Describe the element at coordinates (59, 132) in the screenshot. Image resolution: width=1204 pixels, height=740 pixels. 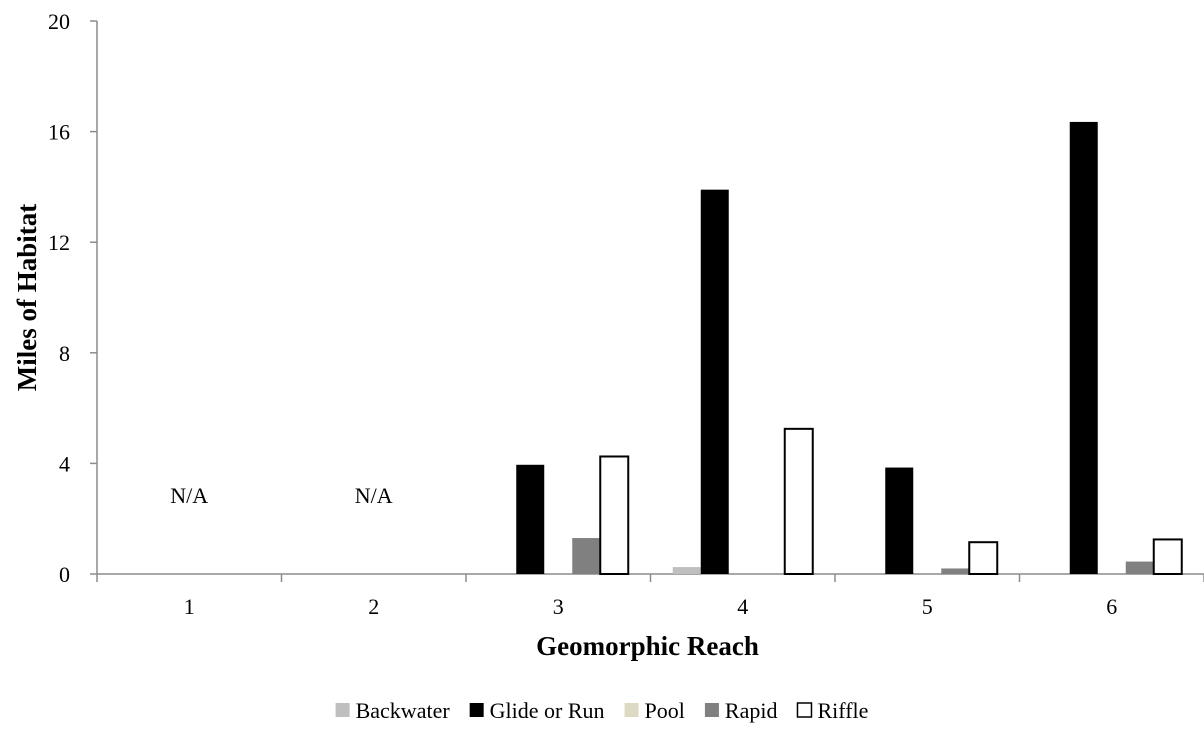
I see `y-tick-label: 16` at that location.